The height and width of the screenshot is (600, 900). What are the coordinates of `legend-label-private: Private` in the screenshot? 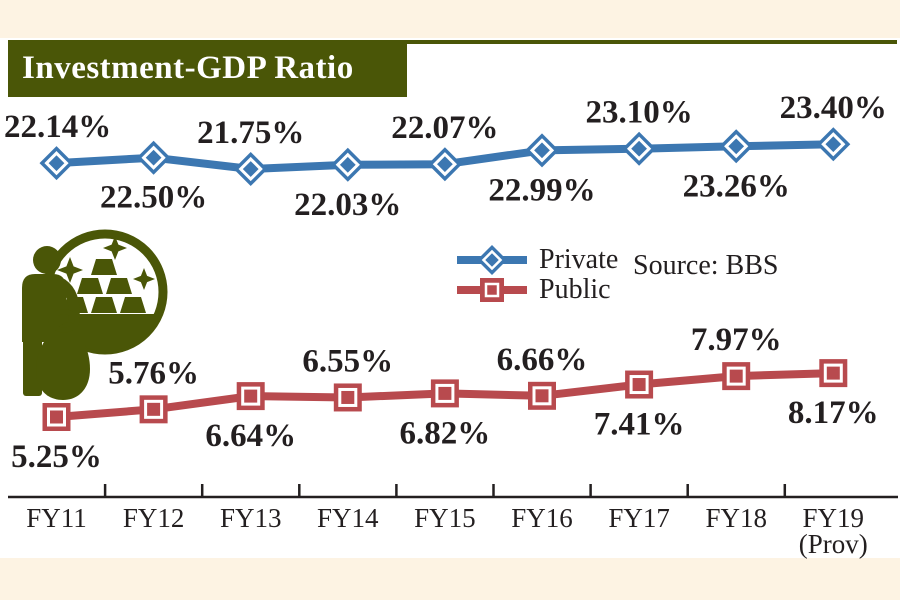 It's located at (579, 259).